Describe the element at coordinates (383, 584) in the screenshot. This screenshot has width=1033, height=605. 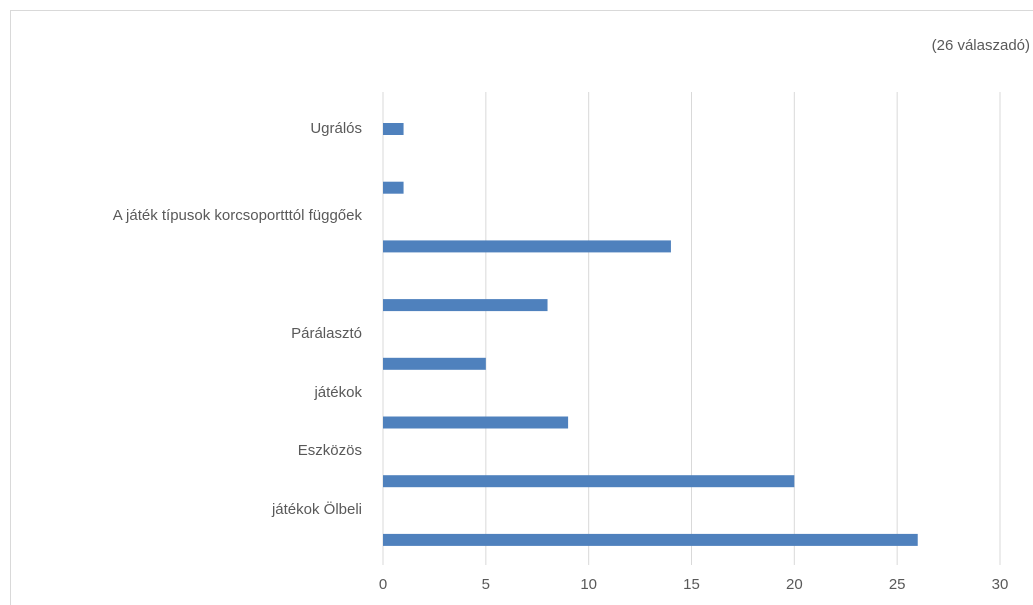
I see `x-tick-label: 0` at that location.